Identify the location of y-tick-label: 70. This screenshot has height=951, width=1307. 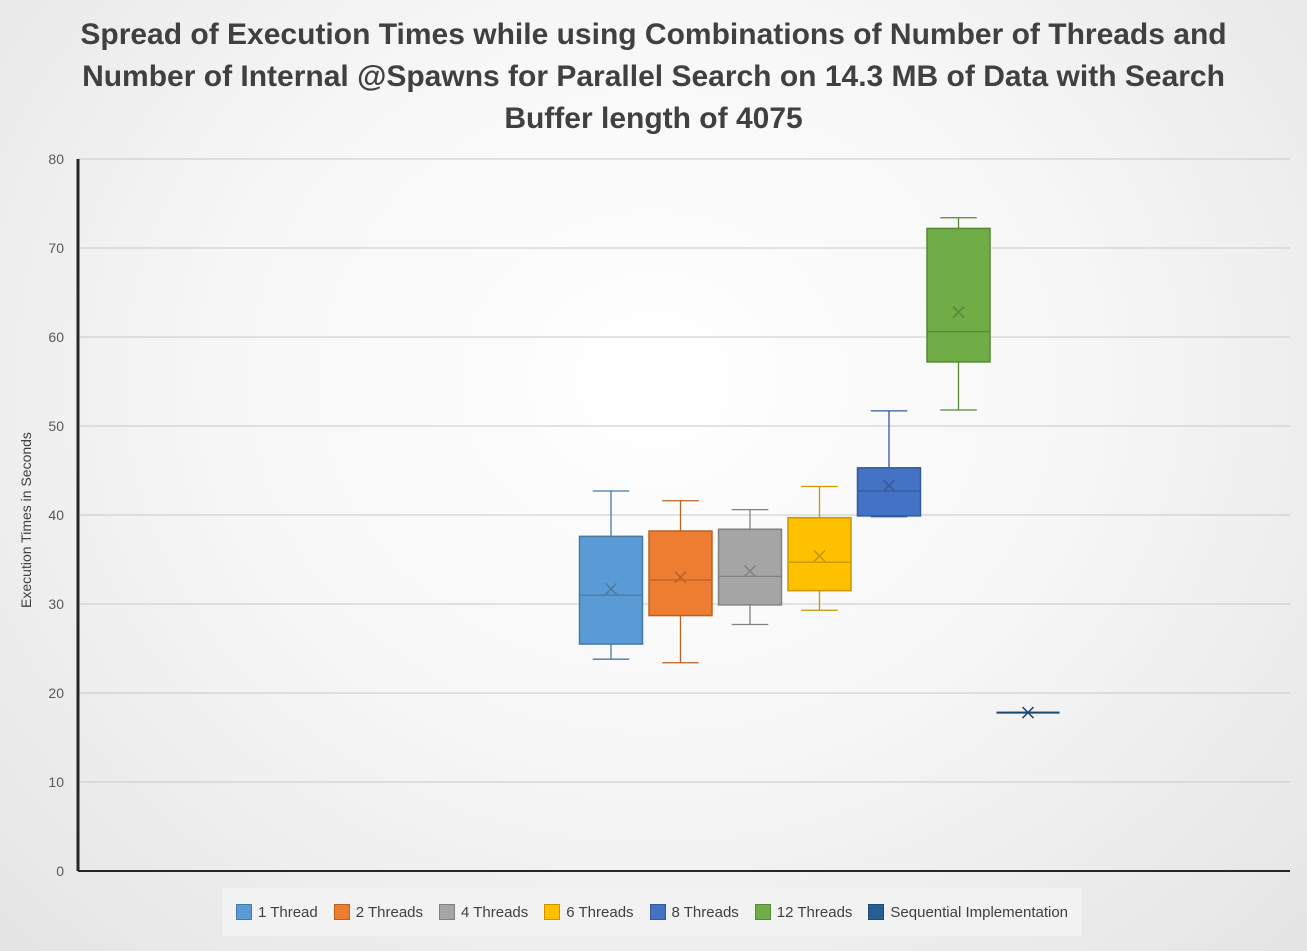
(56, 248).